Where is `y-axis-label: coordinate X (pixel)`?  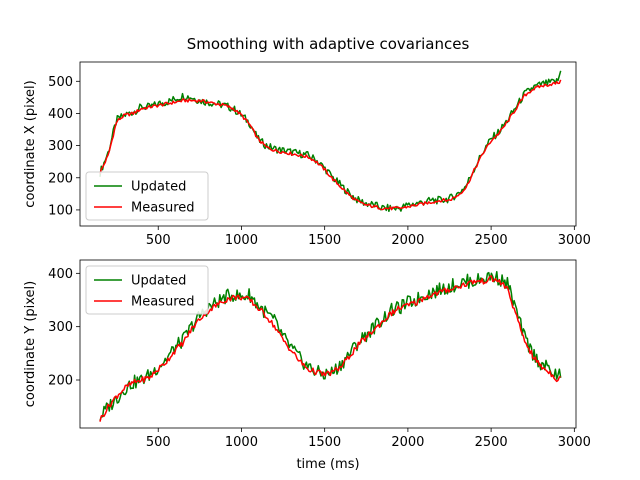 y-axis-label: coordinate X (pixel) is located at coordinates (30, 143).